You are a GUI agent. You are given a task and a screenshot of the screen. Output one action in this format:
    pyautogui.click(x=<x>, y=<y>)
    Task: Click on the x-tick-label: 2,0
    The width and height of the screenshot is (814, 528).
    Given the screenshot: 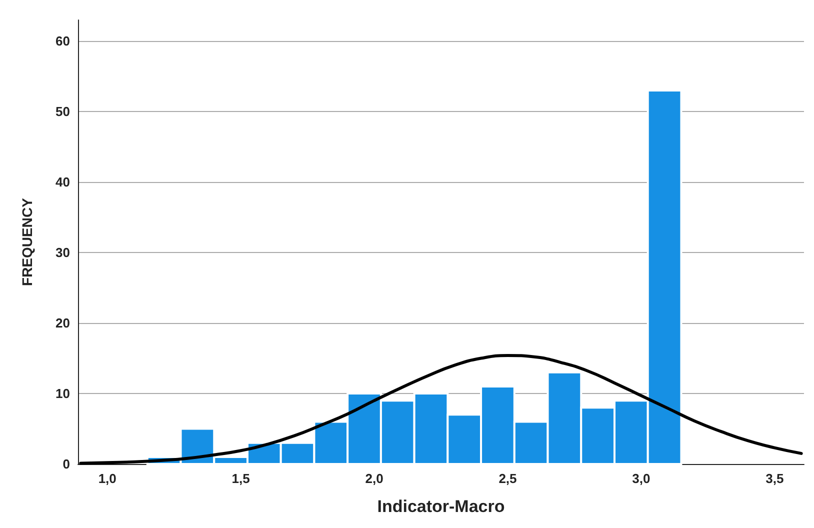 What is the action you would take?
    pyautogui.click(x=374, y=478)
    